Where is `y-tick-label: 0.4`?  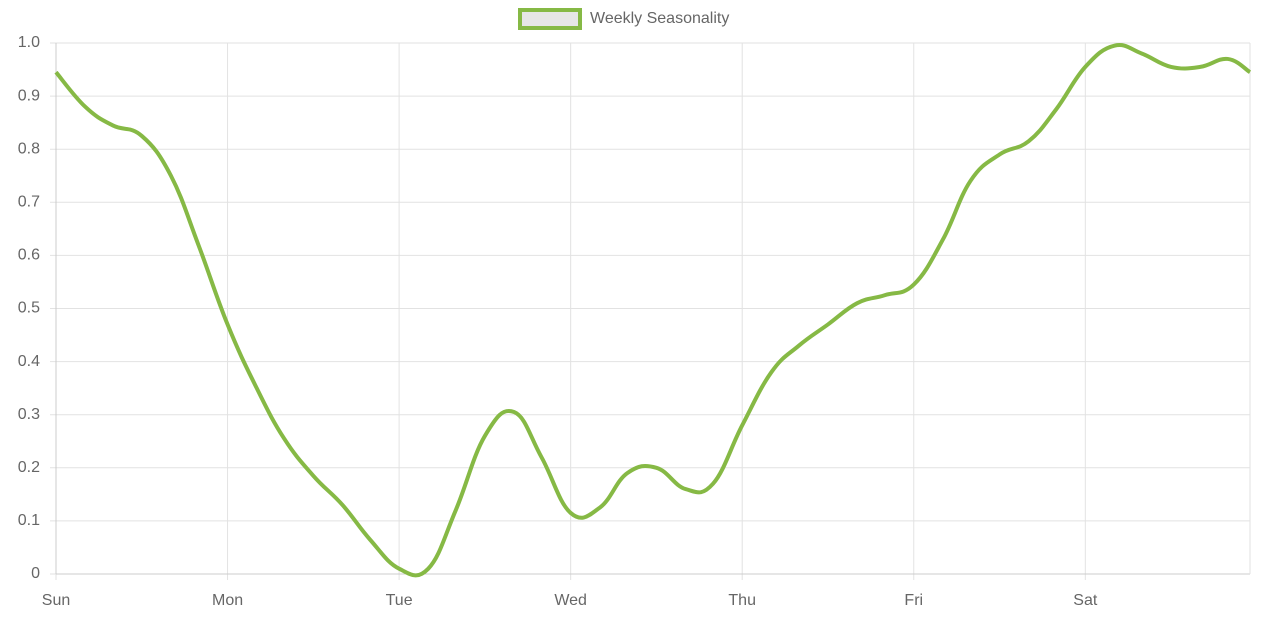
y-tick-label: 0.4 is located at coordinates (29, 361).